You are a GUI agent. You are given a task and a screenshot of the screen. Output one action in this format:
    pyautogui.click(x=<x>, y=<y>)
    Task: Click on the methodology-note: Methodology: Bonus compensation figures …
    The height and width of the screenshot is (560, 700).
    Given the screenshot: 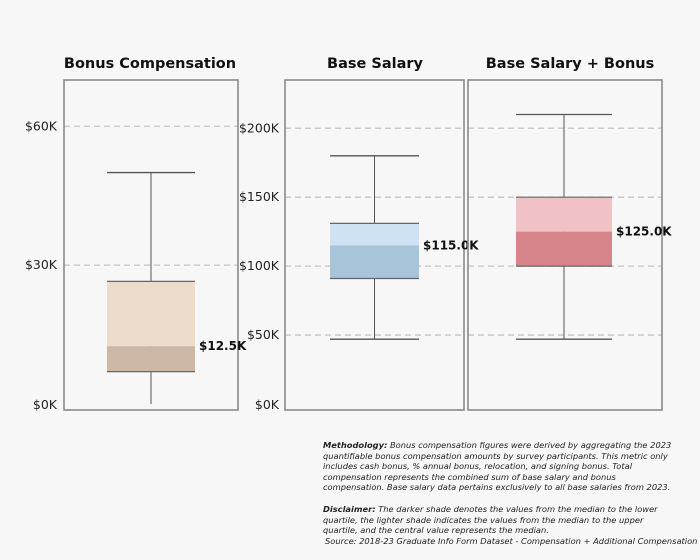 What is the action you would take?
    pyautogui.click(x=498, y=466)
    